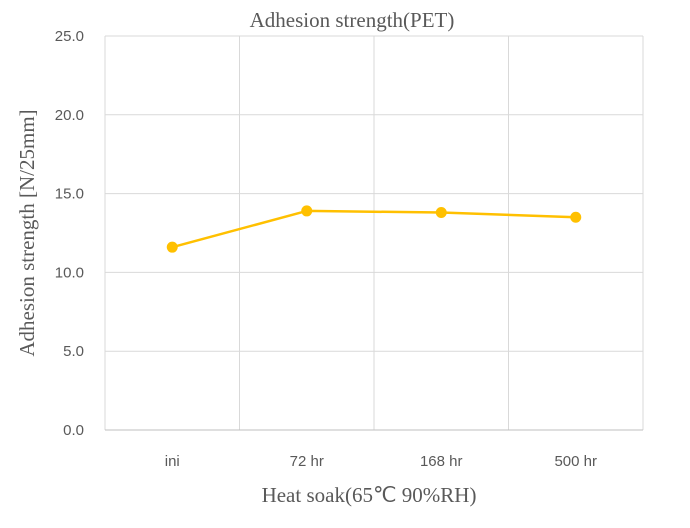 The image size is (690, 528). What do you see at coordinates (307, 461) in the screenshot?
I see `x-tick-label: 72 hr` at bounding box center [307, 461].